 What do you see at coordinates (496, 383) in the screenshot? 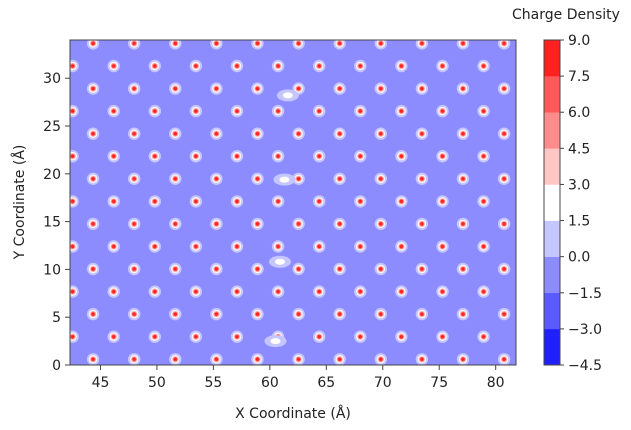
I see `x-tick-label: 80` at bounding box center [496, 383].